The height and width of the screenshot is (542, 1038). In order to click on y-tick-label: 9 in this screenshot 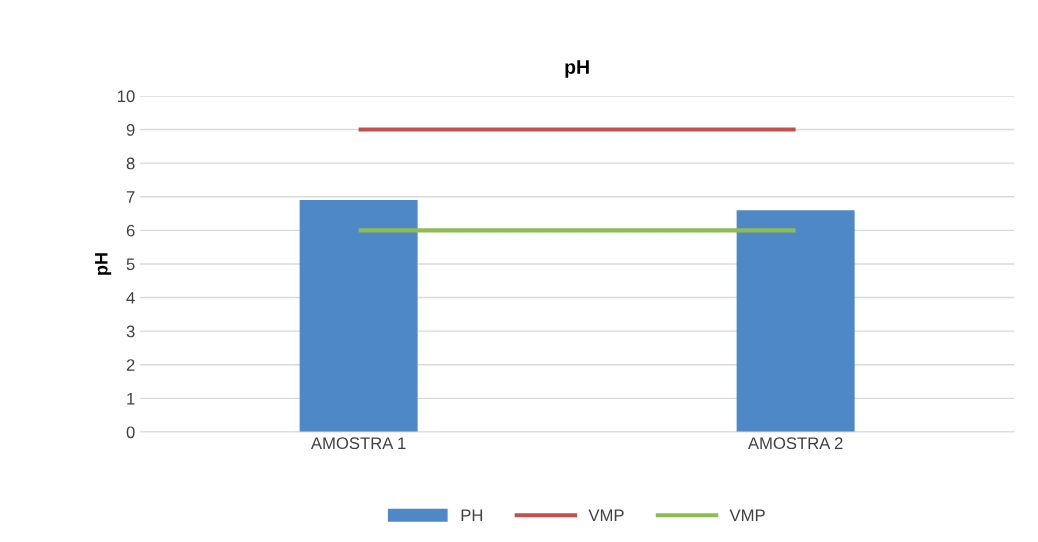, I will do `click(130, 129)`.